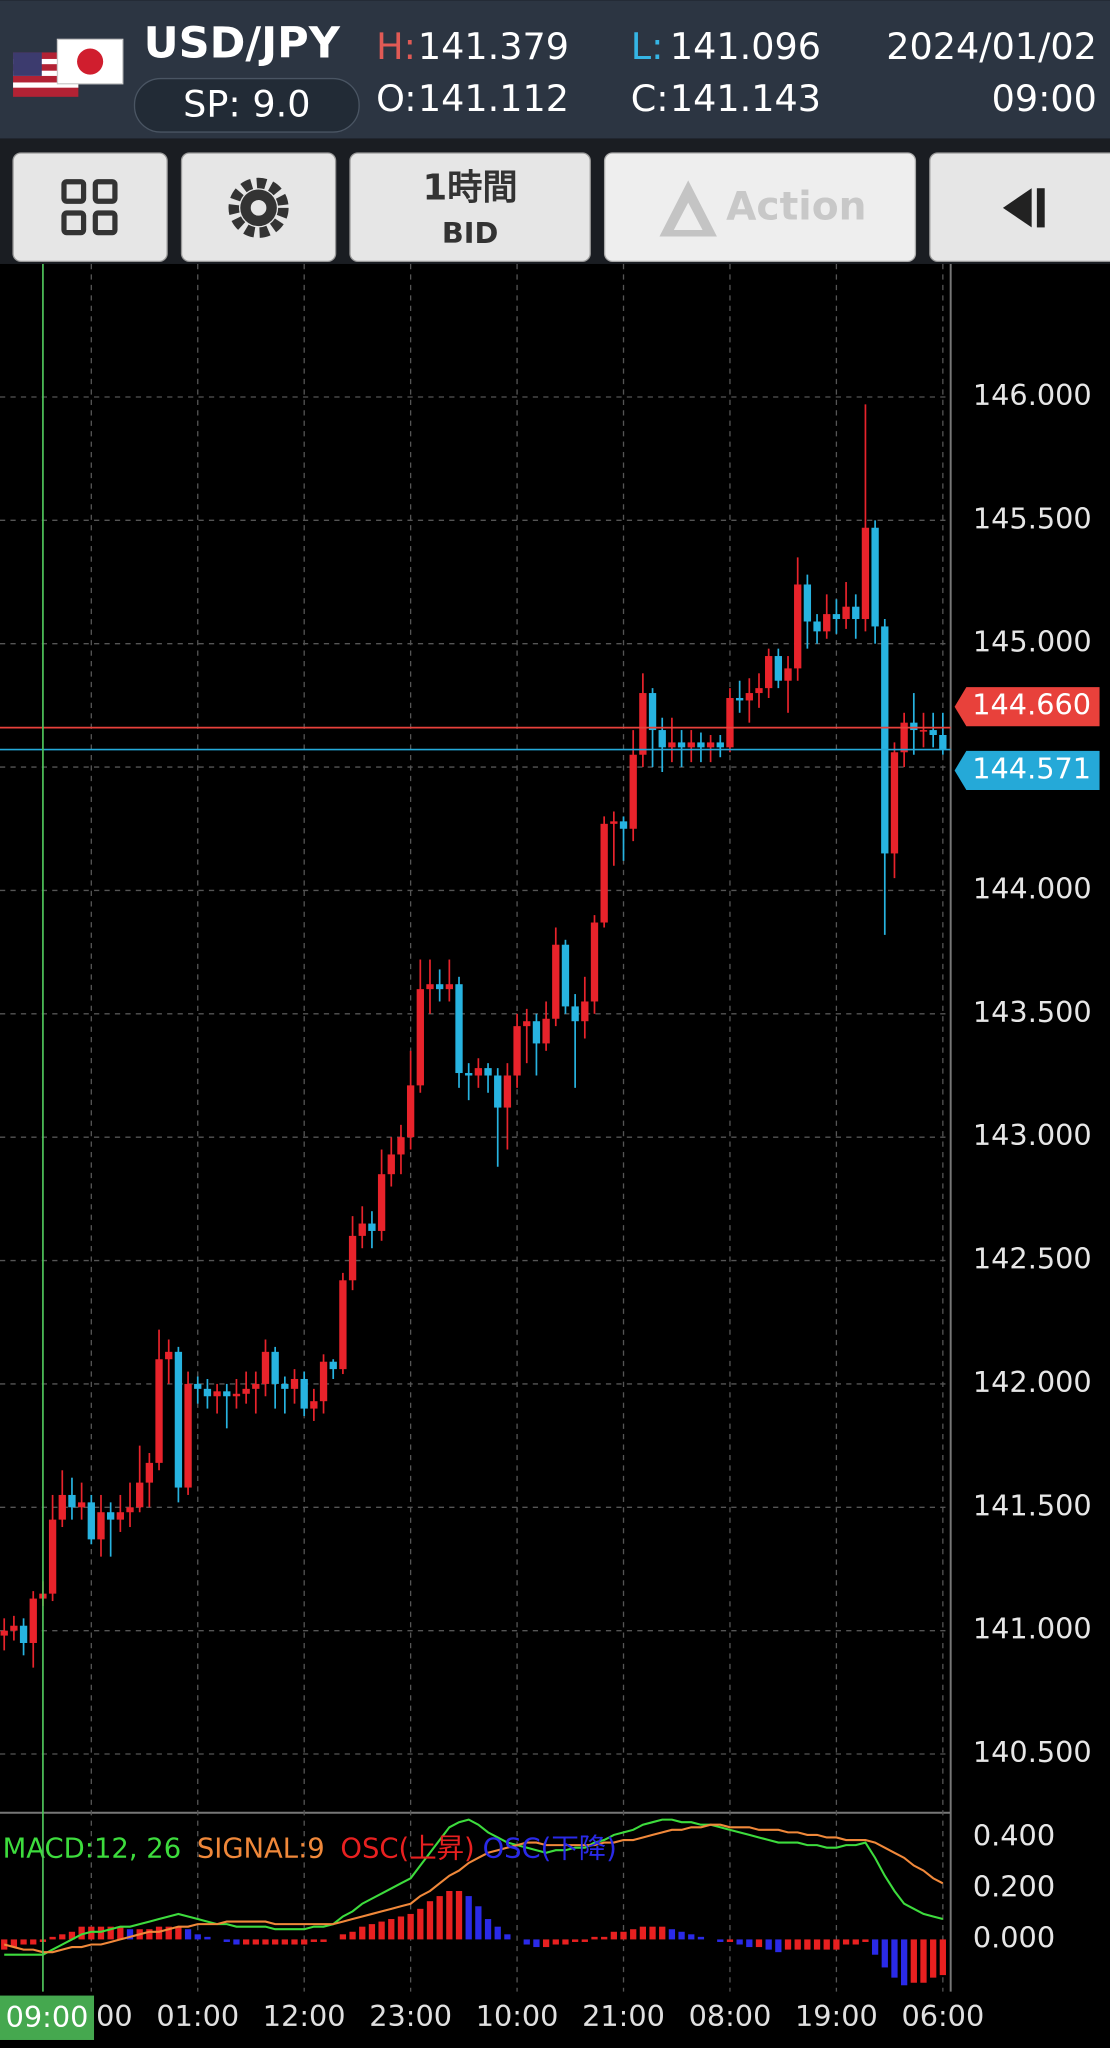 The image size is (1110, 2048). I want to click on close-label: C:, so click(650, 98).